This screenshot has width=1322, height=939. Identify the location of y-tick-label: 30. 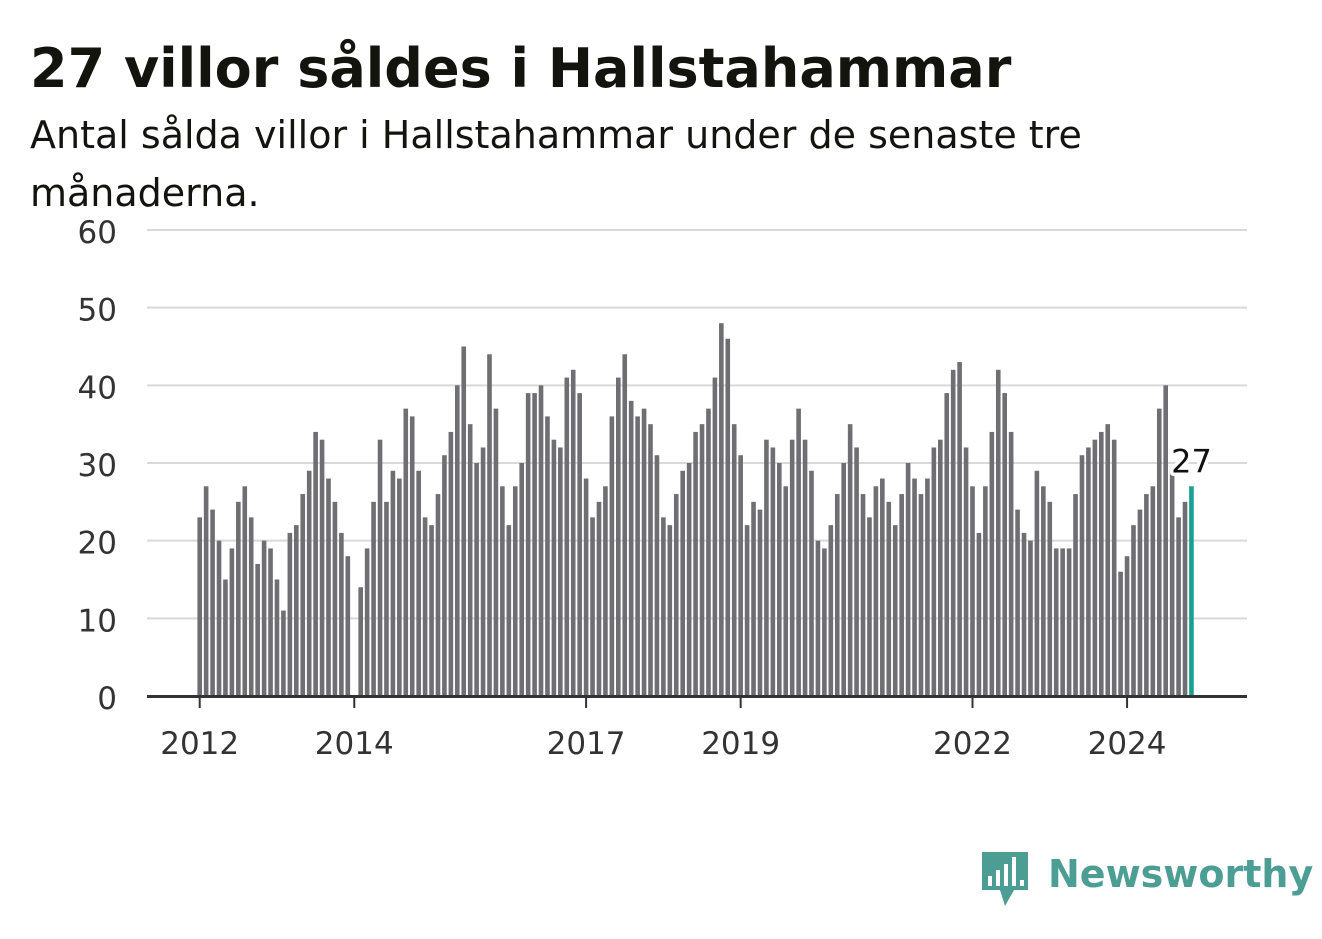
(97, 466).